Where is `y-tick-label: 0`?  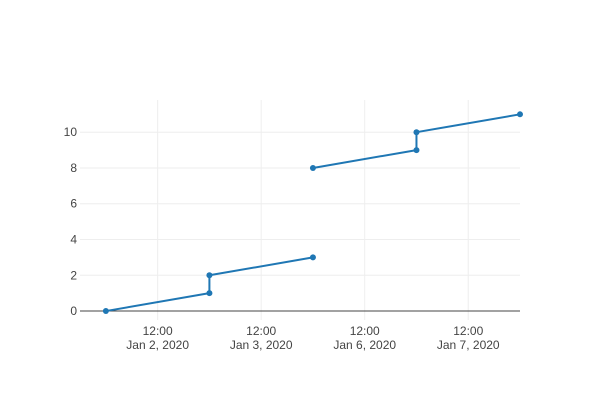
y-tick-label: 0 is located at coordinates (73, 311).